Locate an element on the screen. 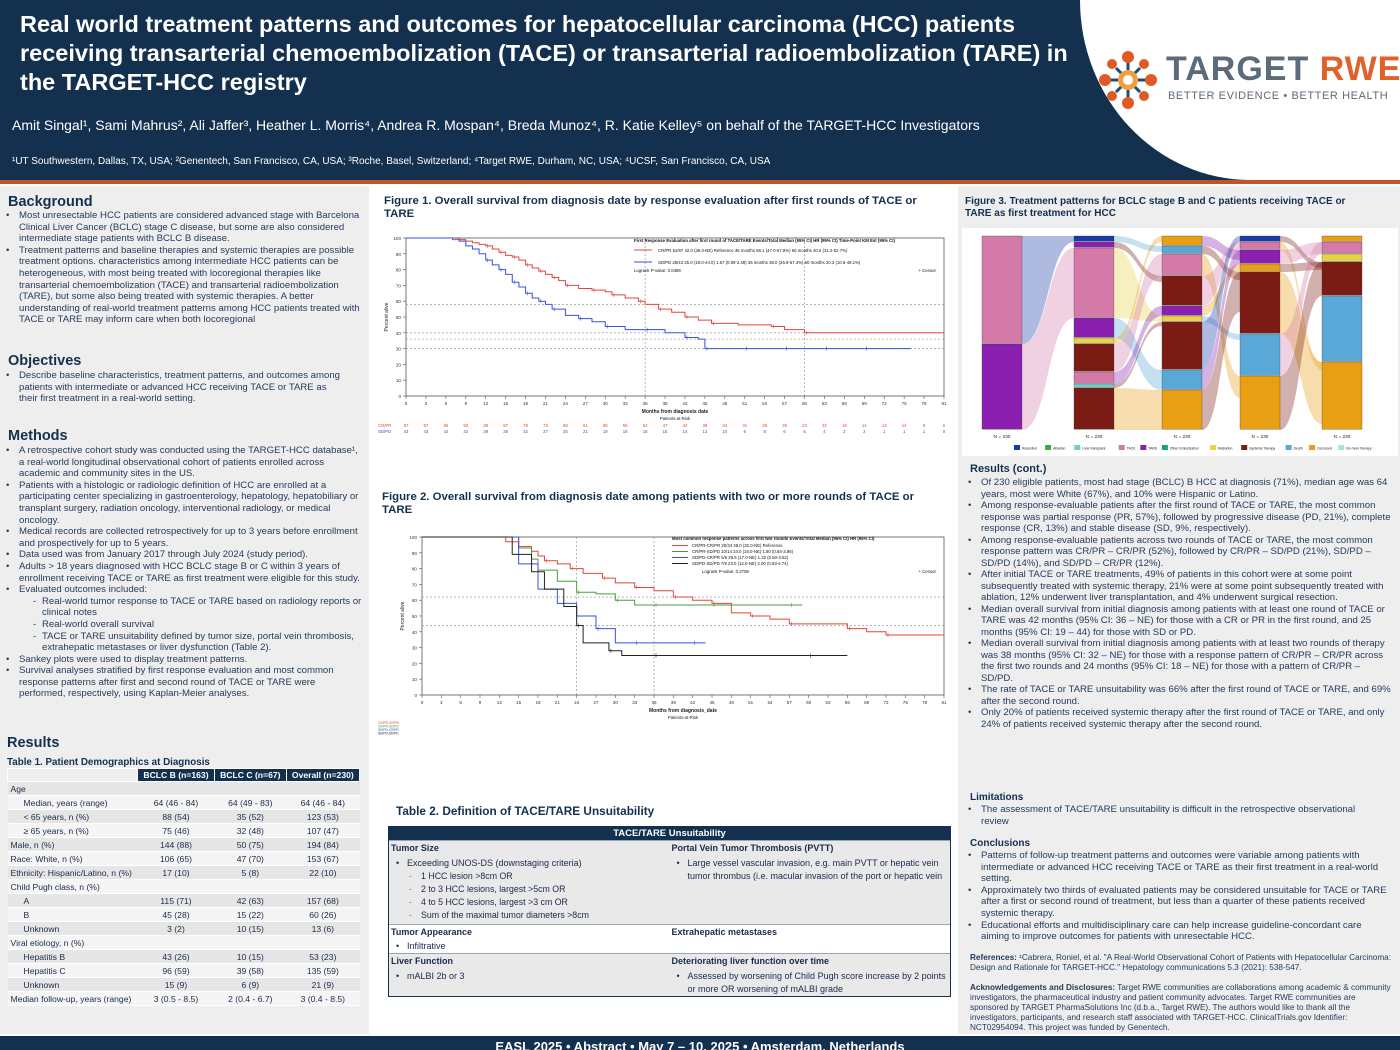 This screenshot has width=1400, height=1050. risk-row-label: CR/PR is located at coordinates (384, 425).